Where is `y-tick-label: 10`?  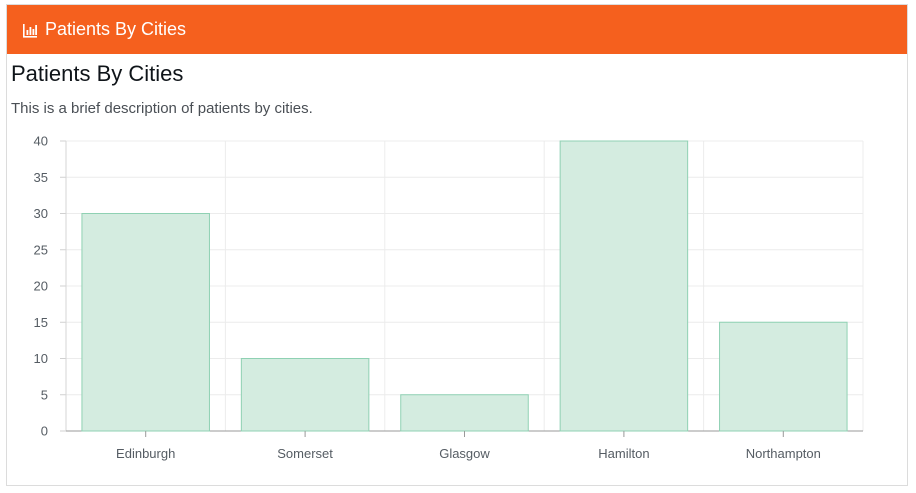
y-tick-label: 10 is located at coordinates (41, 358).